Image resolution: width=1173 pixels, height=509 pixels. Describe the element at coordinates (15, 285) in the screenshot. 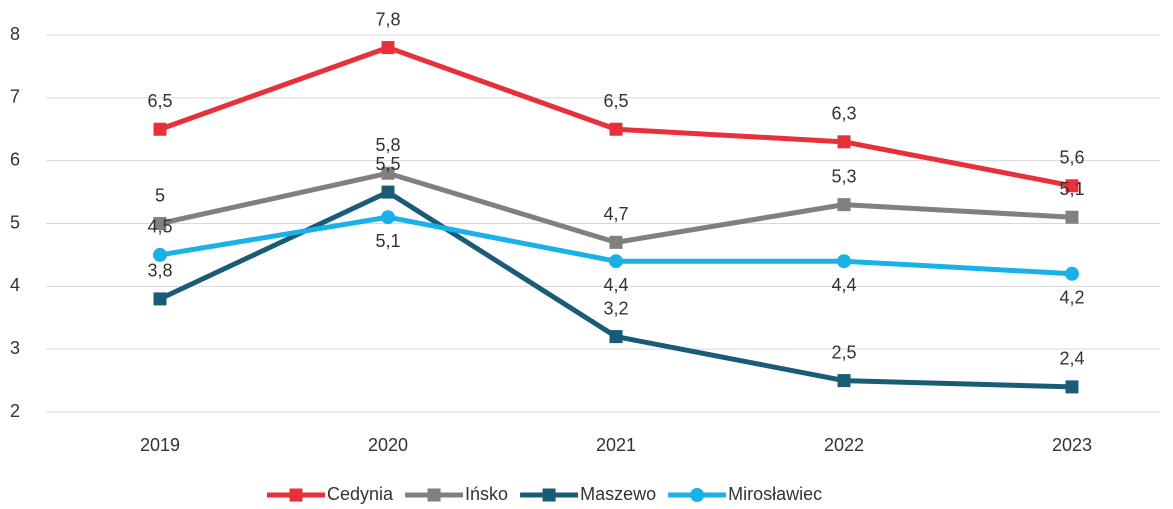

I see `y-tick-label: 4` at that location.